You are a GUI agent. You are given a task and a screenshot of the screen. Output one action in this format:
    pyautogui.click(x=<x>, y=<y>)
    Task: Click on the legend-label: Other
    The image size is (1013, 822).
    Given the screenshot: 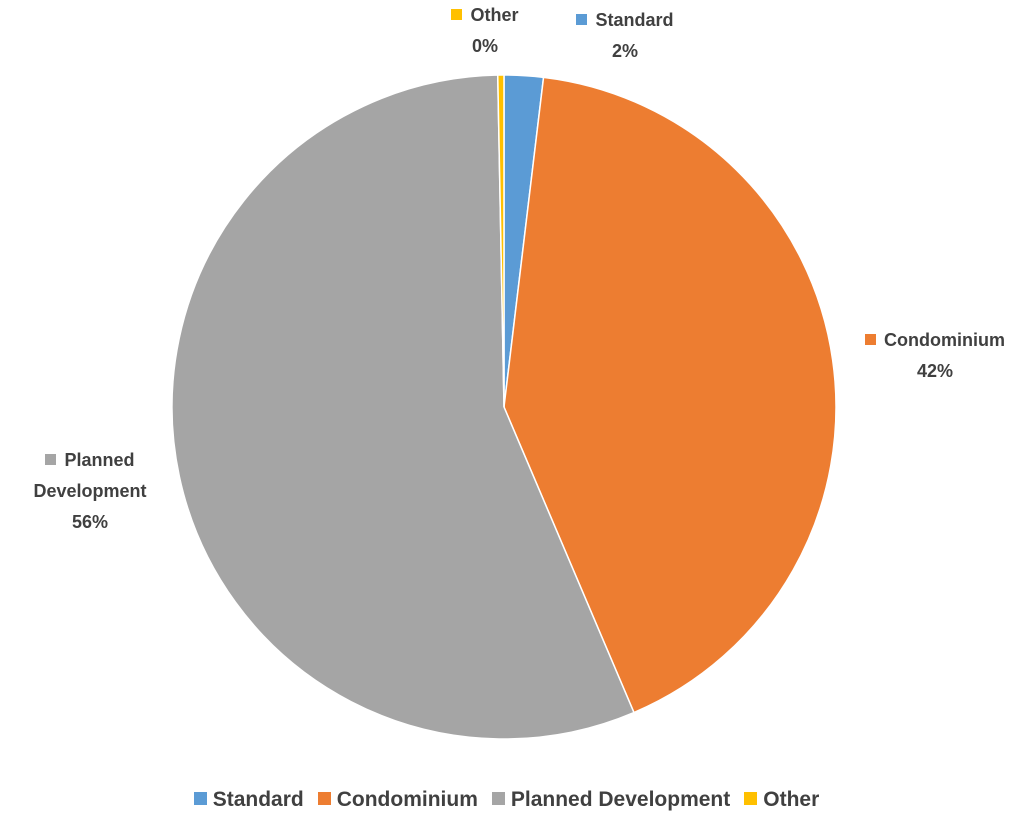 What is the action you would take?
    pyautogui.click(x=791, y=799)
    